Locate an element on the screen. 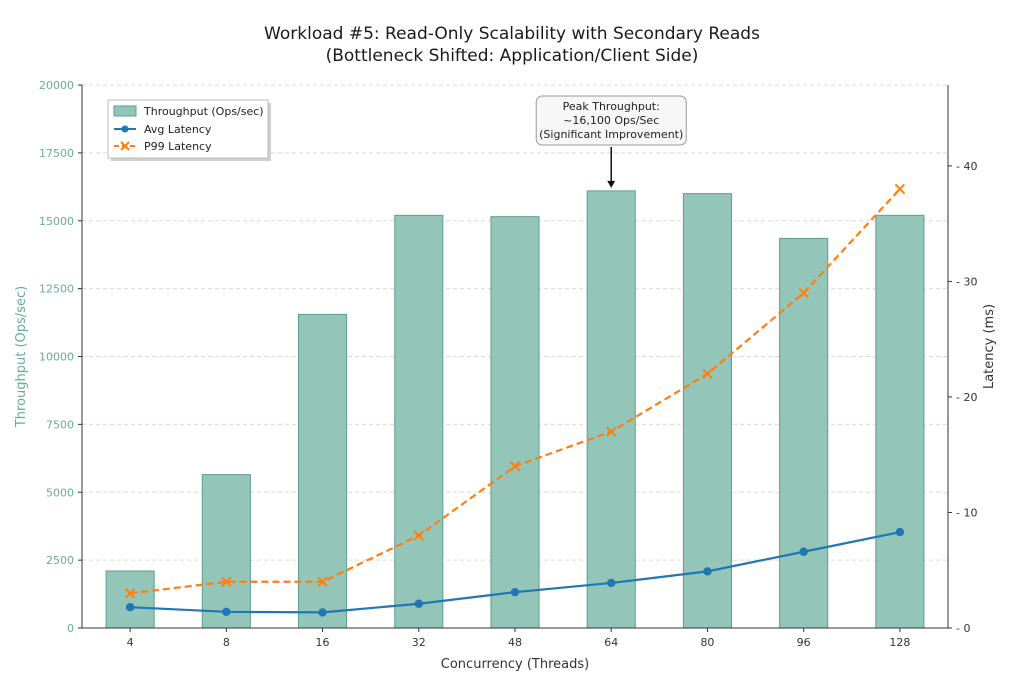 This screenshot has width=1024, height=682. left-tick-label: 15000 is located at coordinates (56, 221).